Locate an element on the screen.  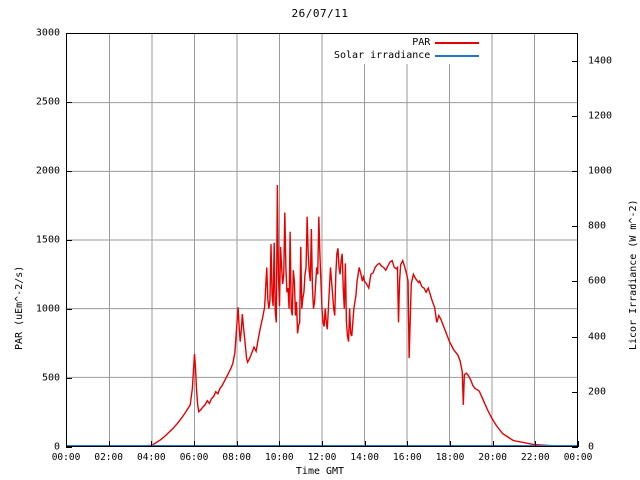
legend-swatch-solar-irradiance is located at coordinates (457, 55).